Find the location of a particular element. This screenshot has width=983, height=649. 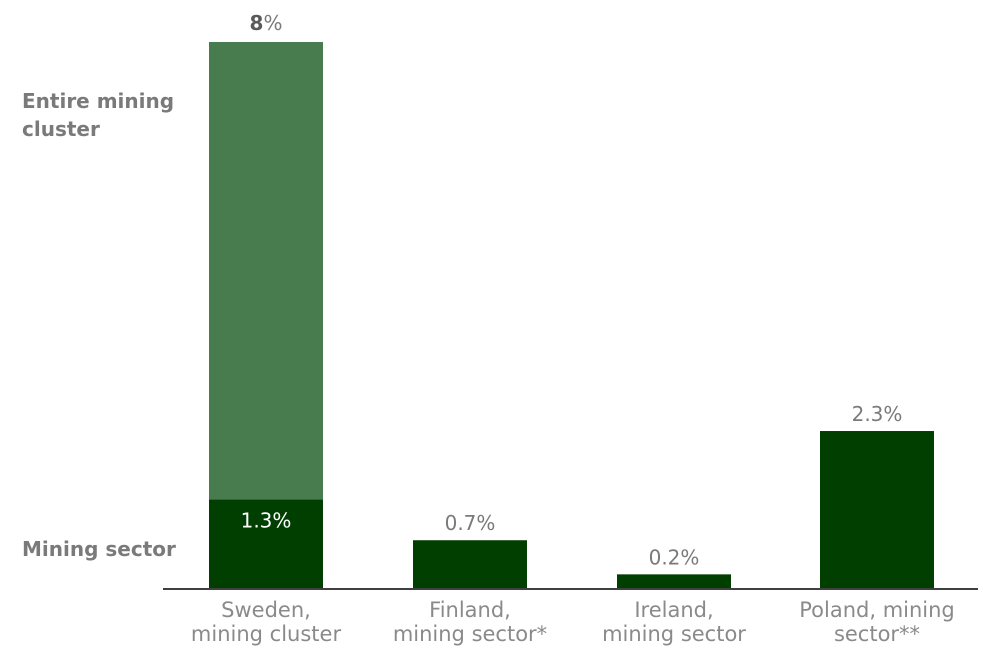

data-label-3: 2.3% is located at coordinates (877, 414).